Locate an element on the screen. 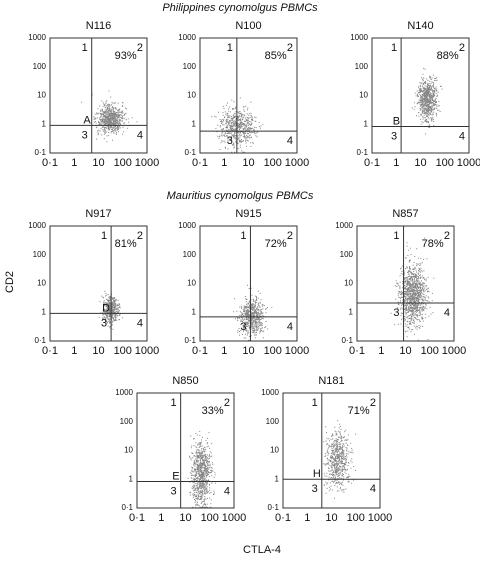  percent: 78% is located at coordinates (433, 244).